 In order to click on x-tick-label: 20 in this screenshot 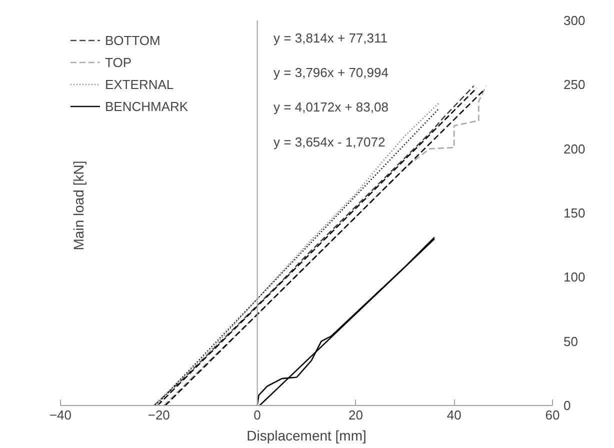, I will do `click(355, 415)`.